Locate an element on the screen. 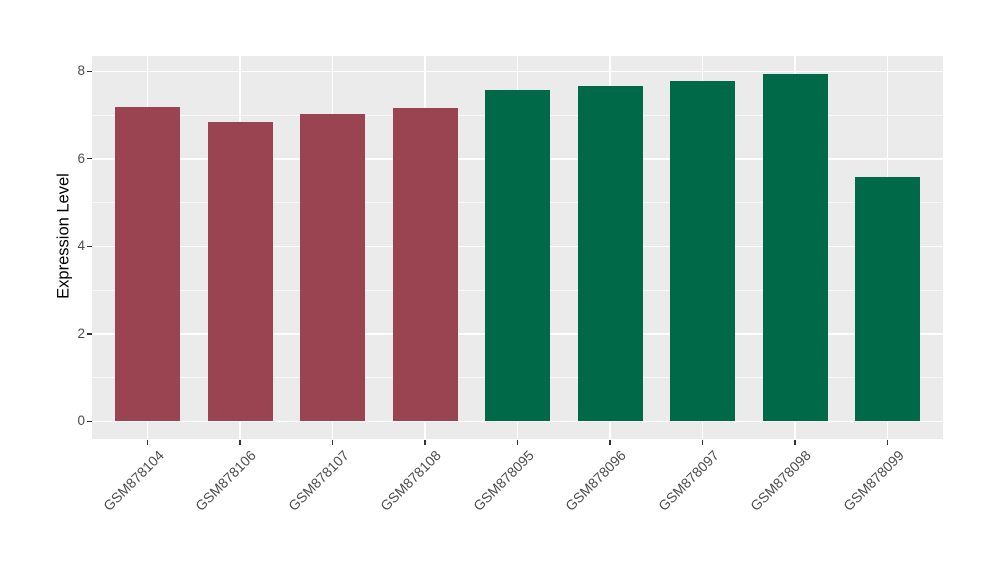  x-tick-label: GSM878107 is located at coordinates (318, 480).